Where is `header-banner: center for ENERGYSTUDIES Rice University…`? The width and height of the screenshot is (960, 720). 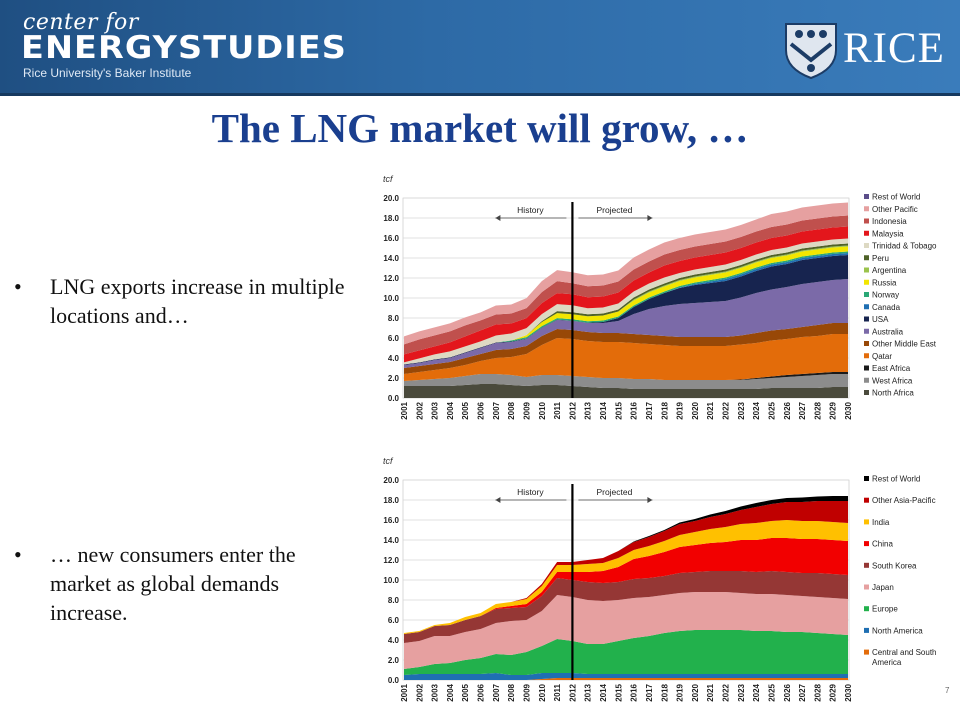 header-banner: center for ENERGYSTUDIES Rice University… is located at coordinates (480, 48).